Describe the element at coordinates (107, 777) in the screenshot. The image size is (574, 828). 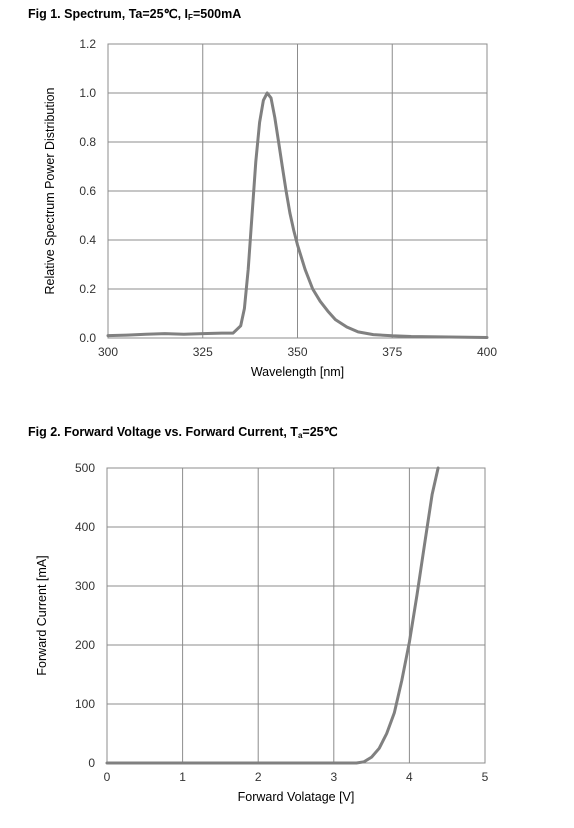
I see `iv-xtick-label: 0` at that location.